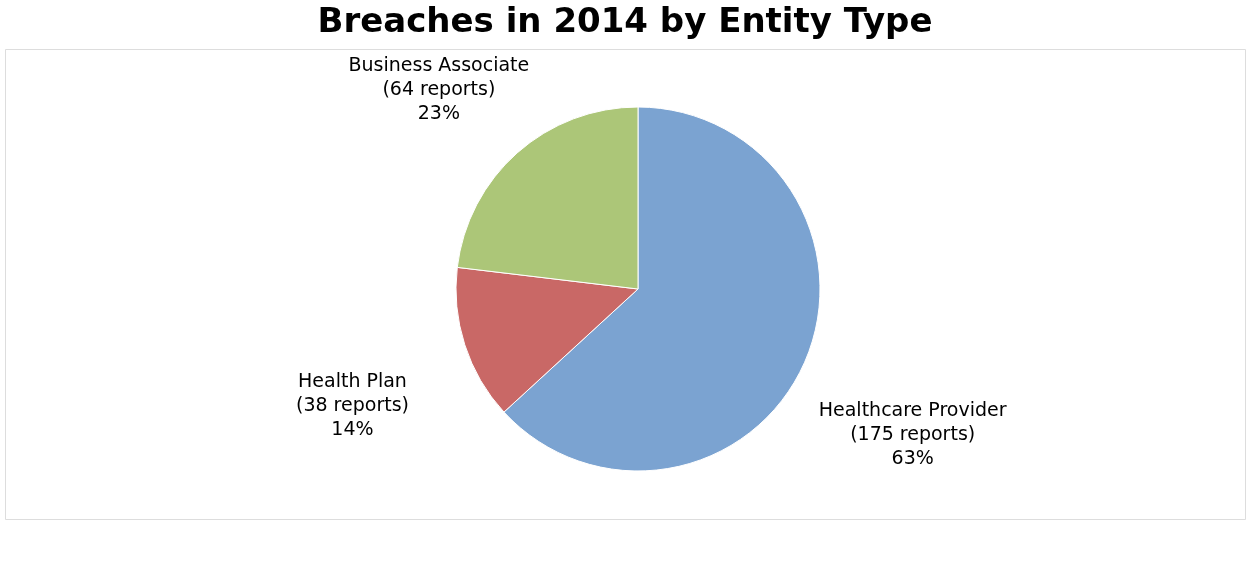  Describe the element at coordinates (625, 20) in the screenshot. I see `chart-title: Breaches in 2014 by Entity Type` at that location.